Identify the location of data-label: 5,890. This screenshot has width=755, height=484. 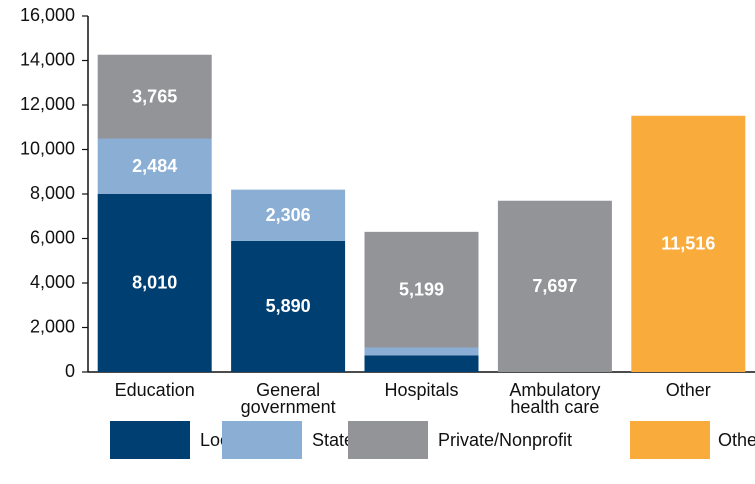
(288, 306).